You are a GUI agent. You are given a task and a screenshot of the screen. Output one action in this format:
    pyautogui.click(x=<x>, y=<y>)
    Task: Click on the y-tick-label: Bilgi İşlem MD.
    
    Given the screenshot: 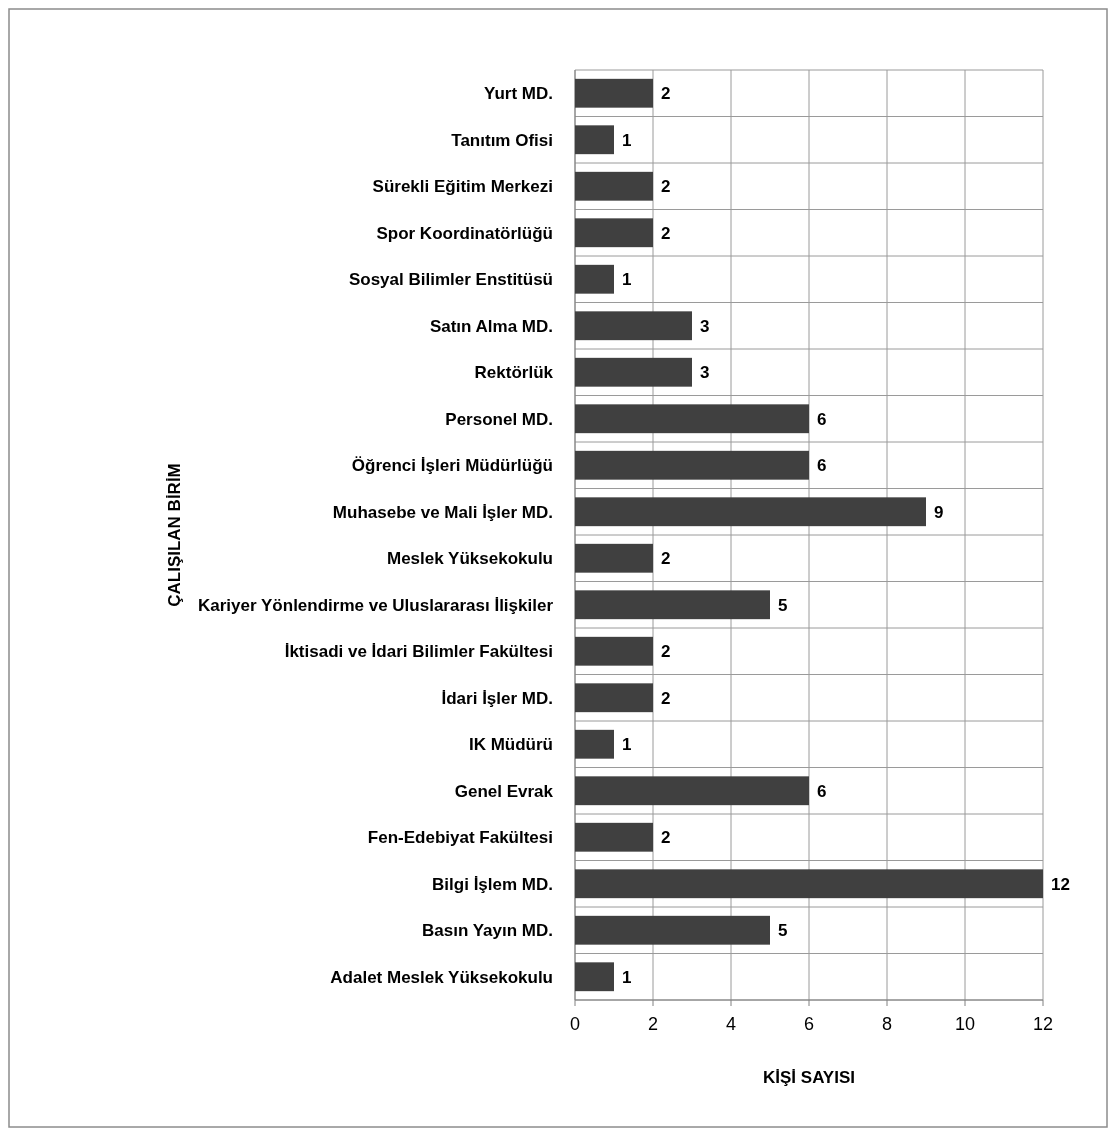 What is the action you would take?
    pyautogui.click(x=492, y=884)
    